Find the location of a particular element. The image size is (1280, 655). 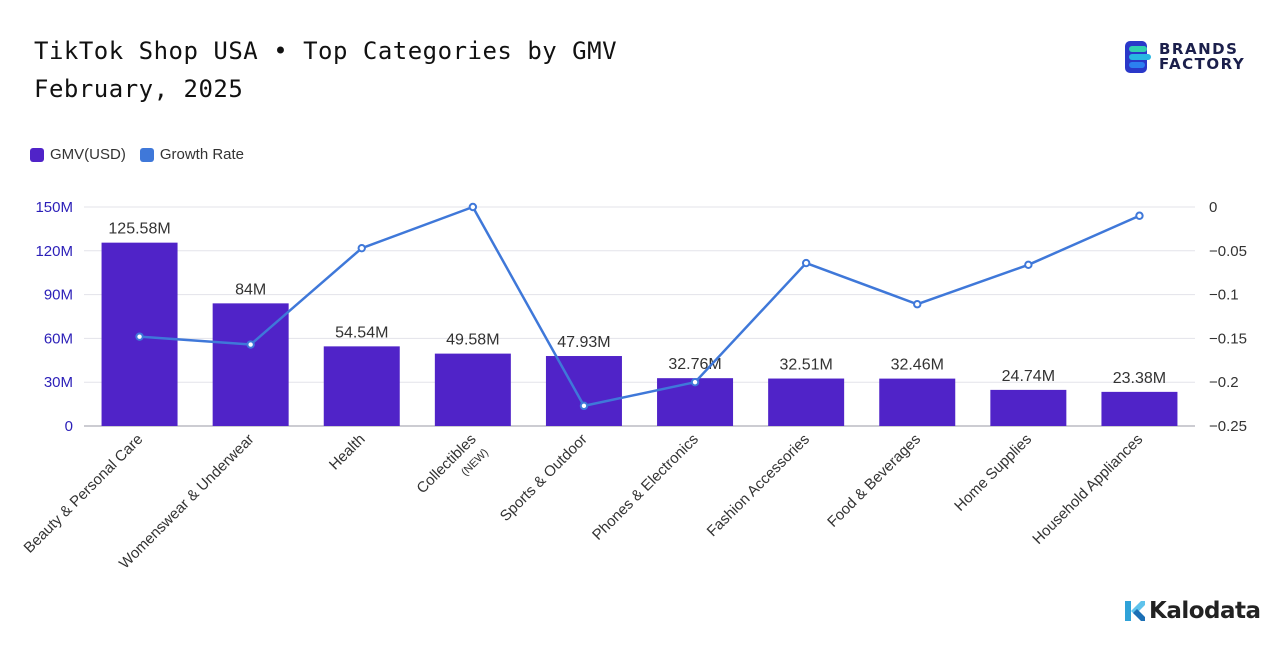

legend-swatch-gmv is located at coordinates (37, 154).